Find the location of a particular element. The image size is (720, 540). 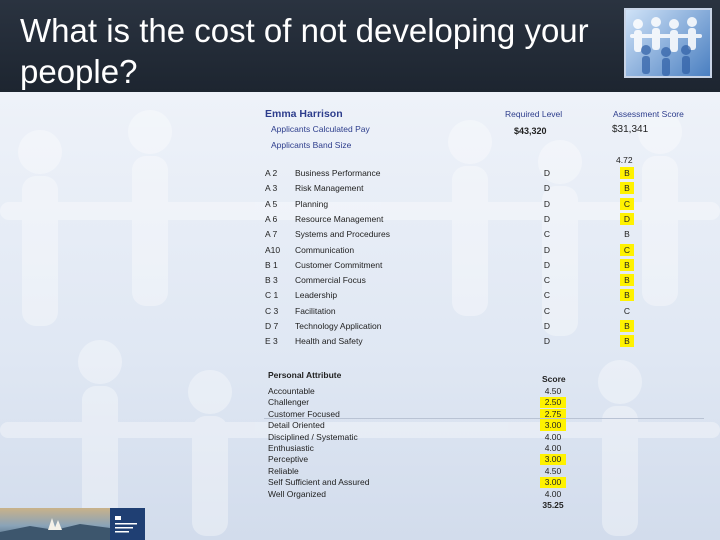

competency-code: C 1 is located at coordinates (272, 295).